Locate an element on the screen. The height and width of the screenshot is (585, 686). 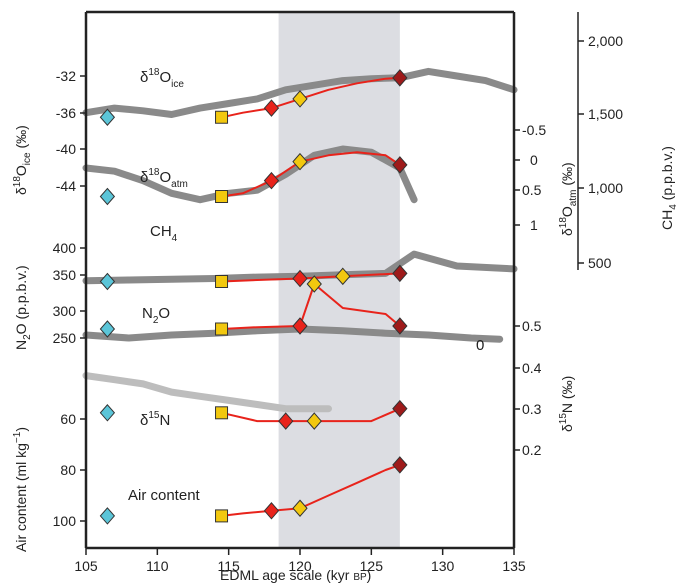
CH4-mid-marker is located at coordinates (300, 278).